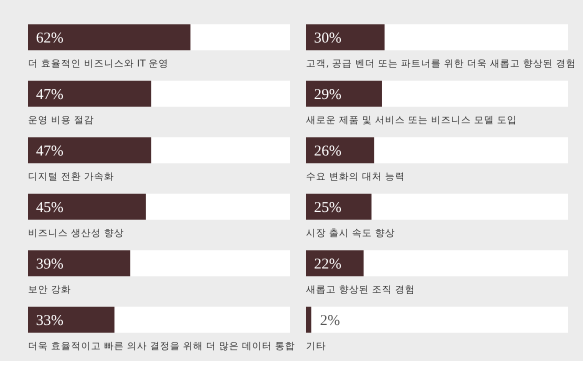 The height and width of the screenshot is (379, 586). What do you see at coordinates (351, 233) in the screenshot?
I see `category-label: 시장 출시 속도 향상` at bounding box center [351, 233].